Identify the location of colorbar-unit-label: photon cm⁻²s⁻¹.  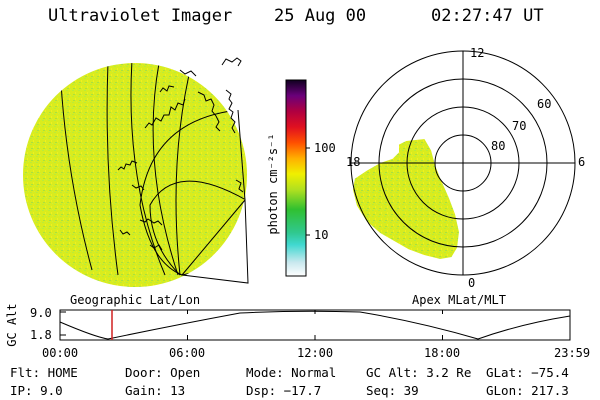
(273, 184).